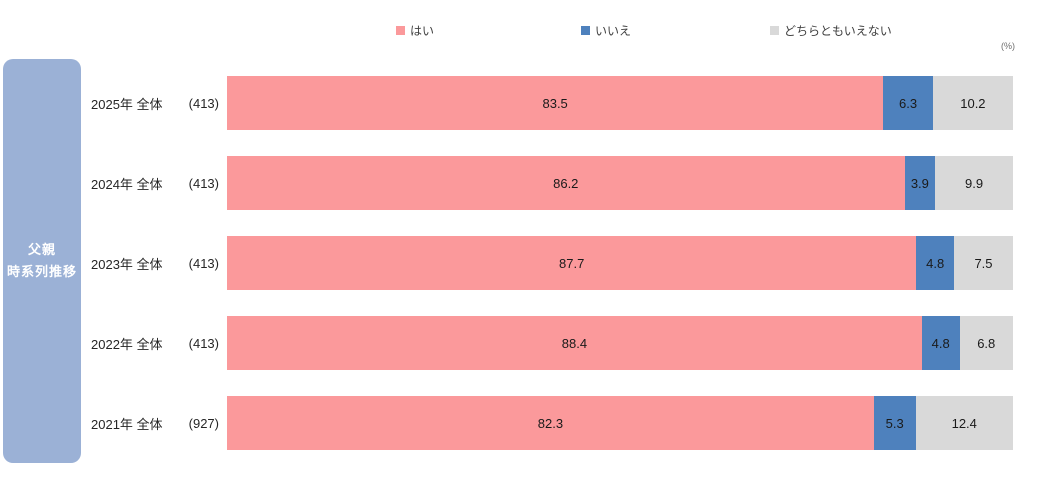 This screenshot has width=1045, height=483. I want to click on segment-value: 86.2, so click(566, 183).